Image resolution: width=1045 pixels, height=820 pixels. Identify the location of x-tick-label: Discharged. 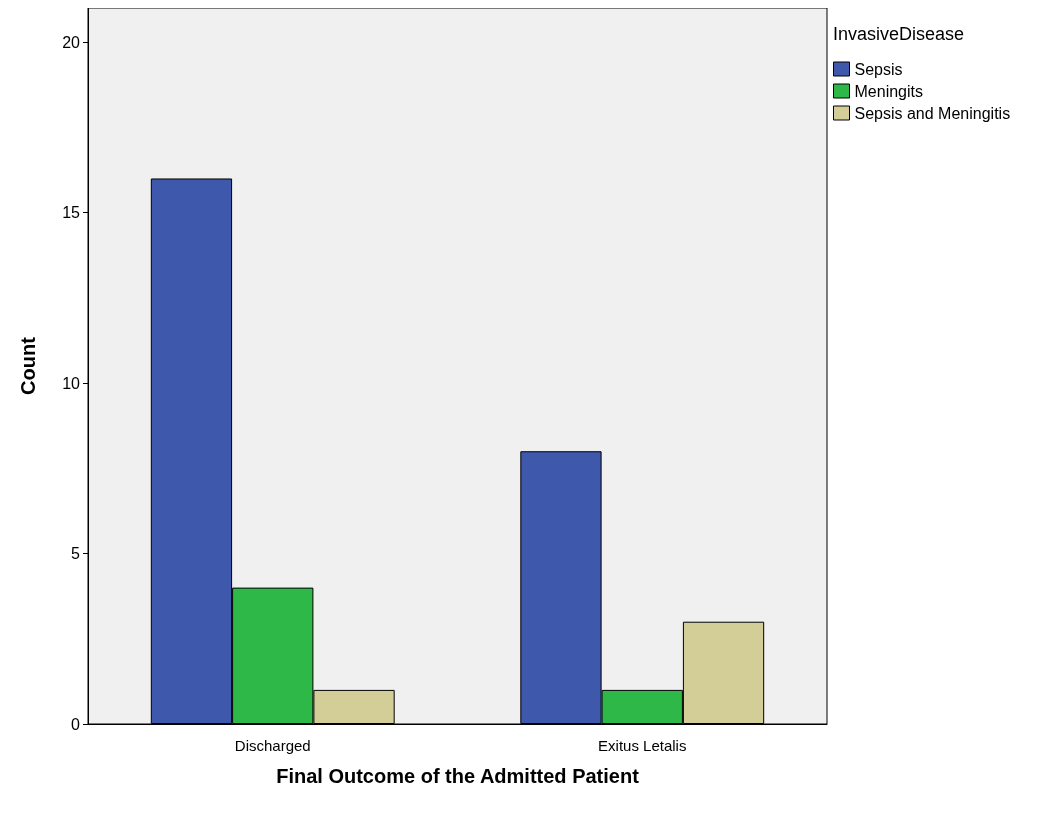
(272, 745).